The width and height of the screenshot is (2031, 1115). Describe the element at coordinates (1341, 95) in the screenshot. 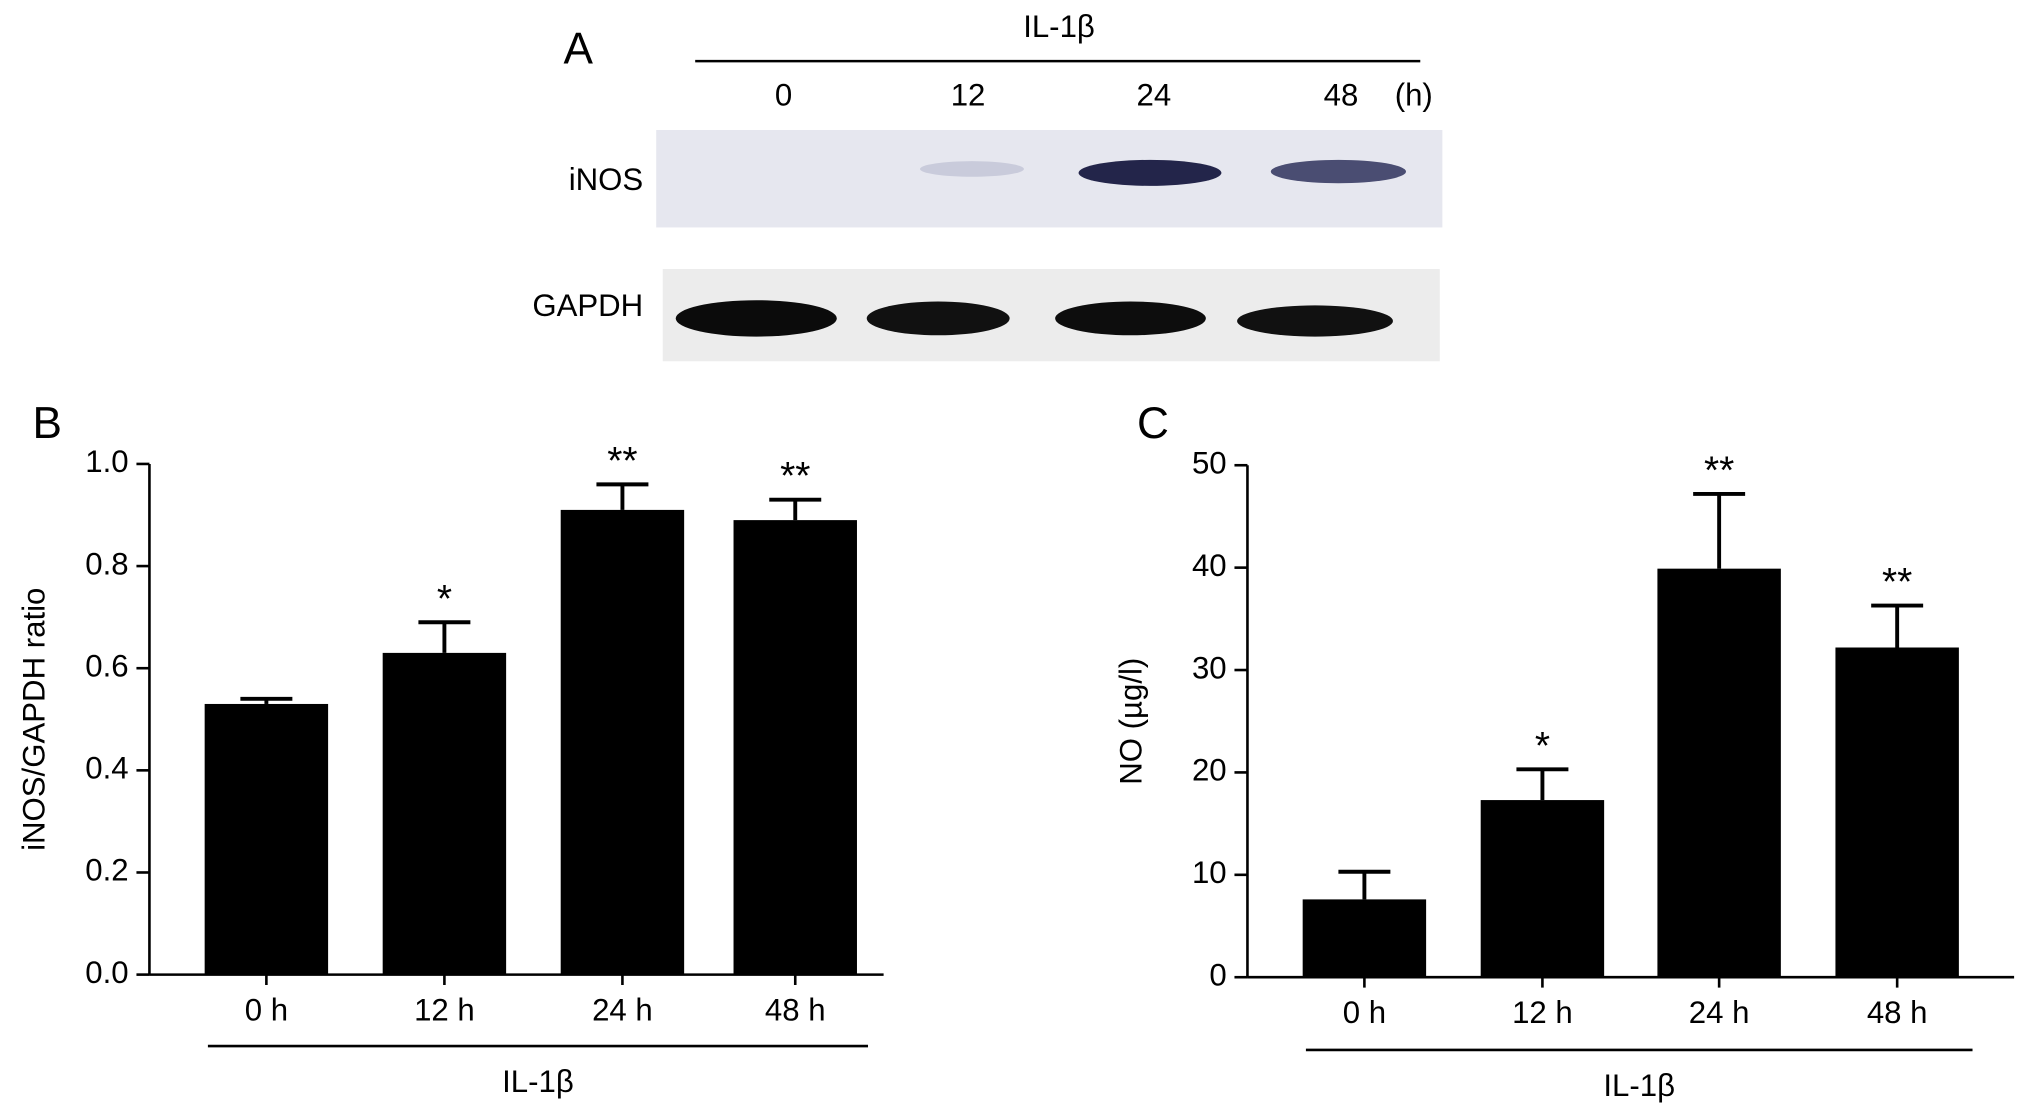

I see `lane-label: 48` at that location.